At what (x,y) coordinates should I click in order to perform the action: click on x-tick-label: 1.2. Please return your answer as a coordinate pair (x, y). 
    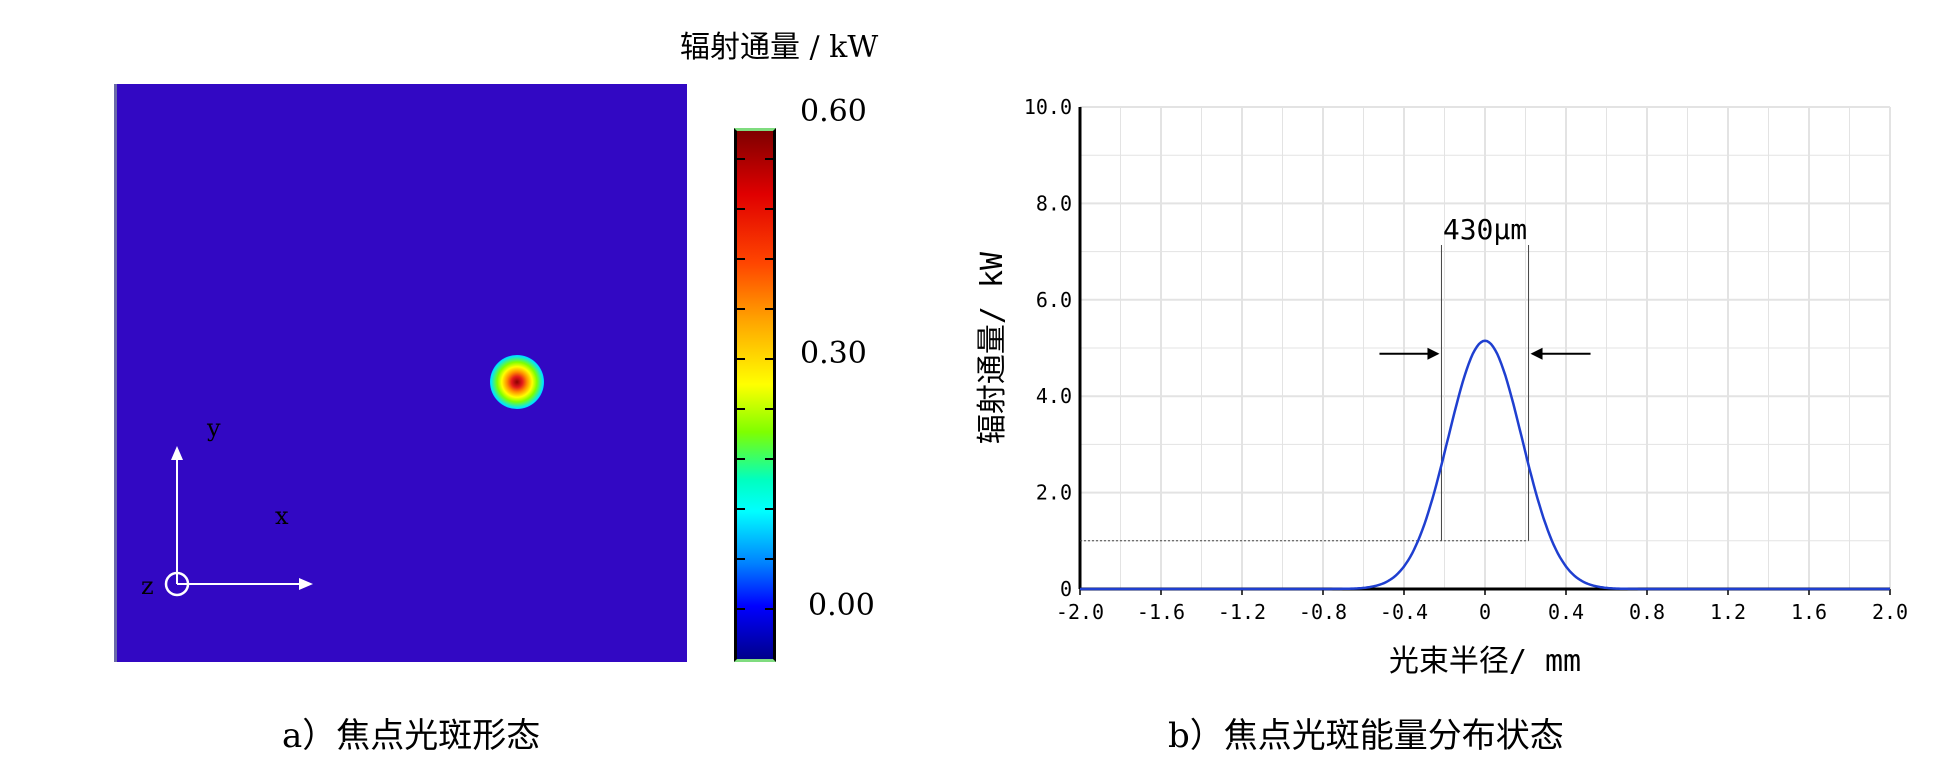
    Looking at the image, I should click on (1728, 612).